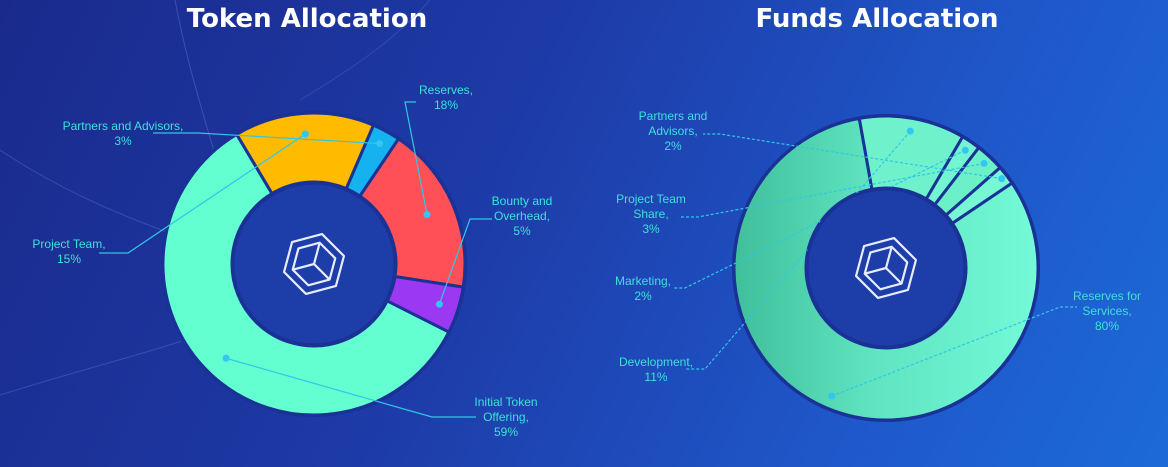 The width and height of the screenshot is (1168, 467). What do you see at coordinates (350, 387) in the screenshot?
I see `leader-line-initial-token-offering` at bounding box center [350, 387].